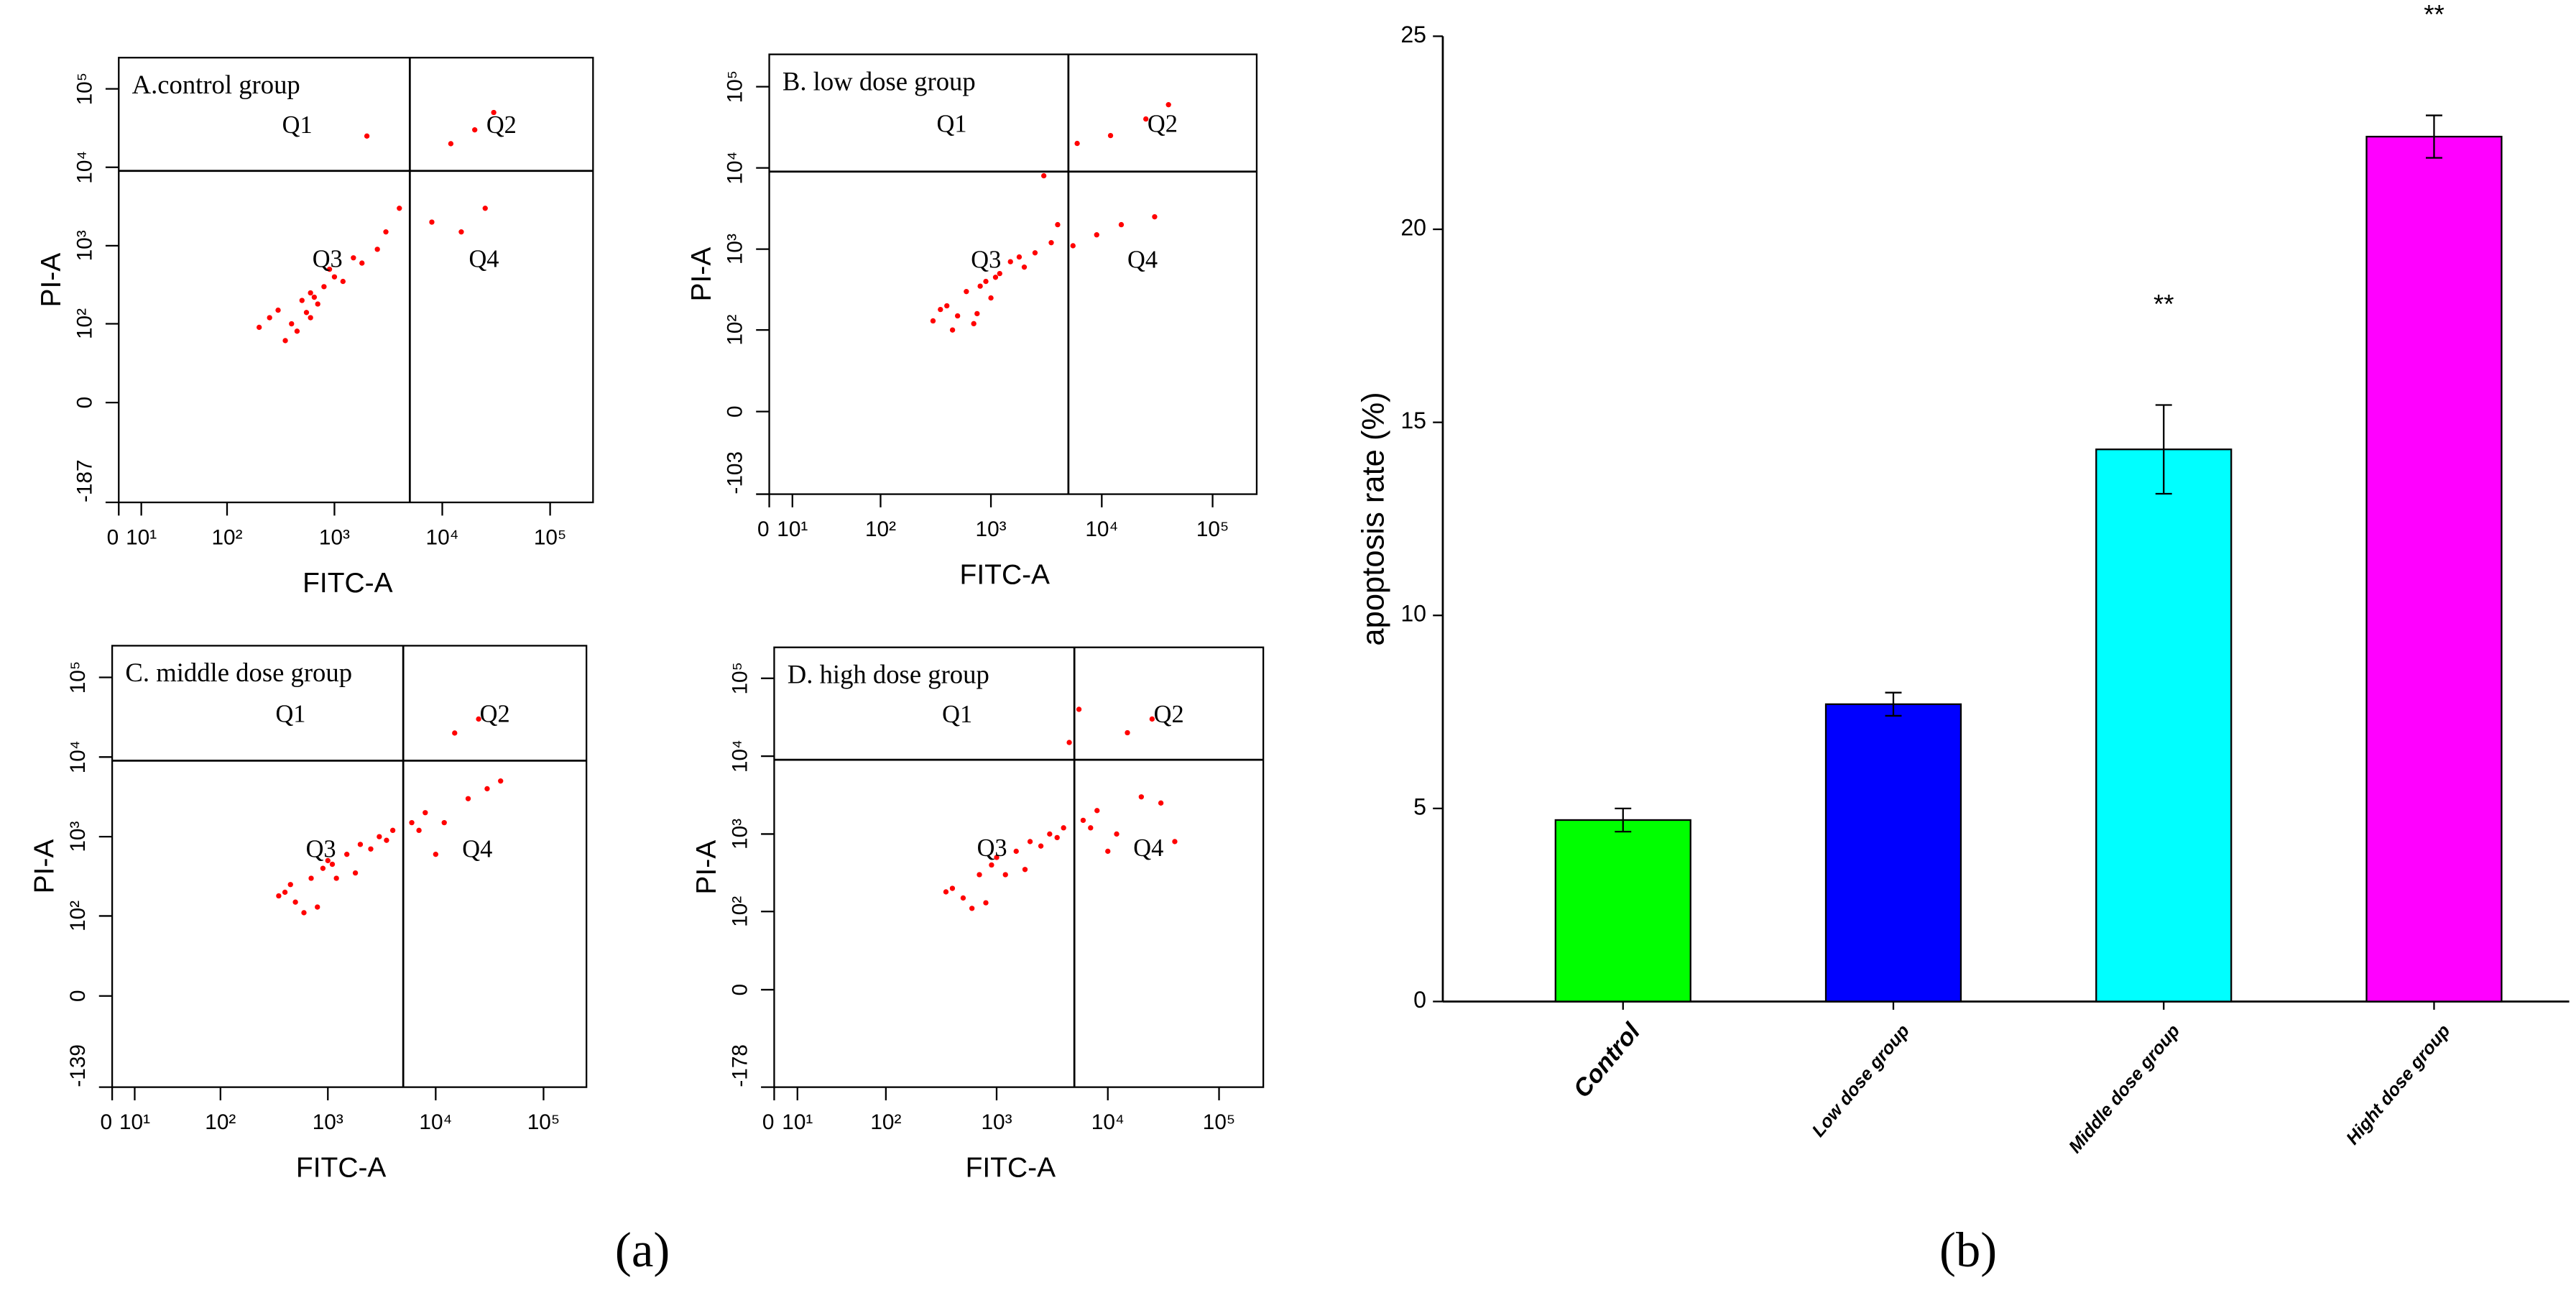  I want to click on x-tick-label: 10⁵, so click(550, 537).